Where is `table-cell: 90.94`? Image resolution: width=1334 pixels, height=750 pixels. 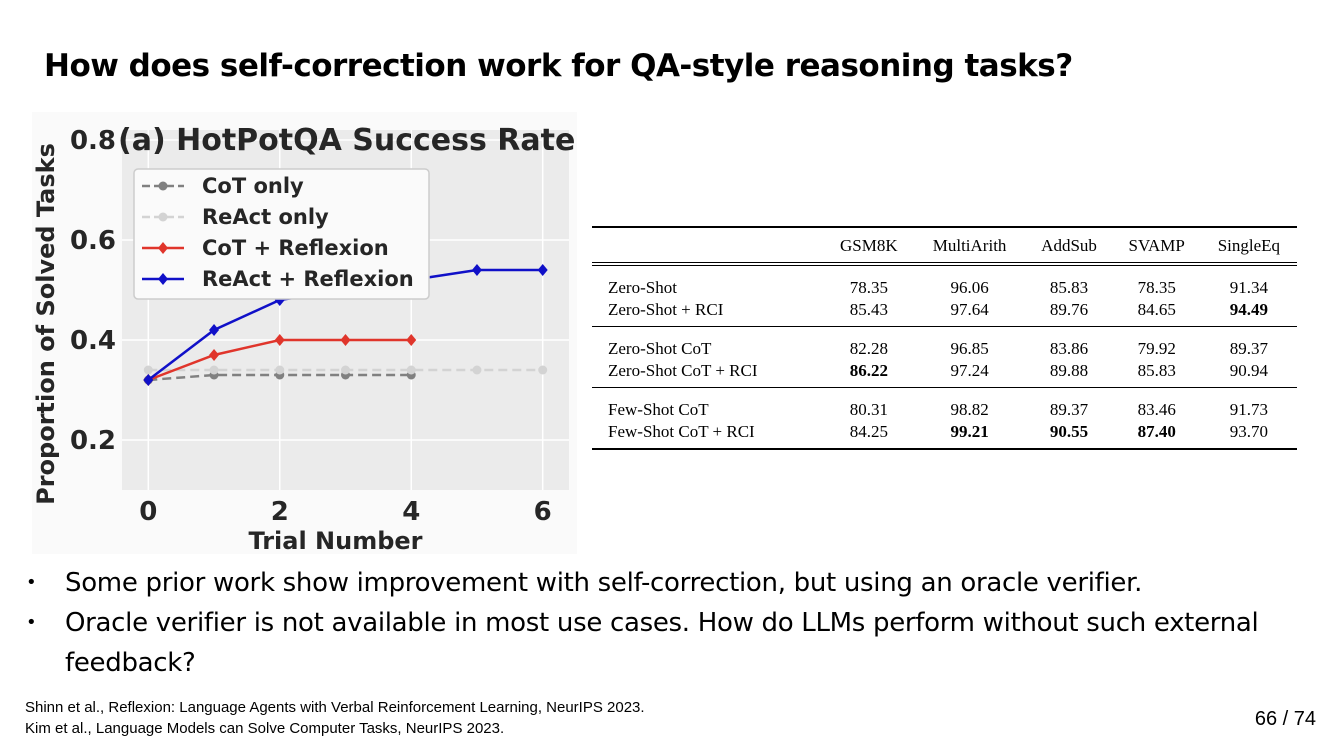
table-cell: 90.94 is located at coordinates (1248, 370).